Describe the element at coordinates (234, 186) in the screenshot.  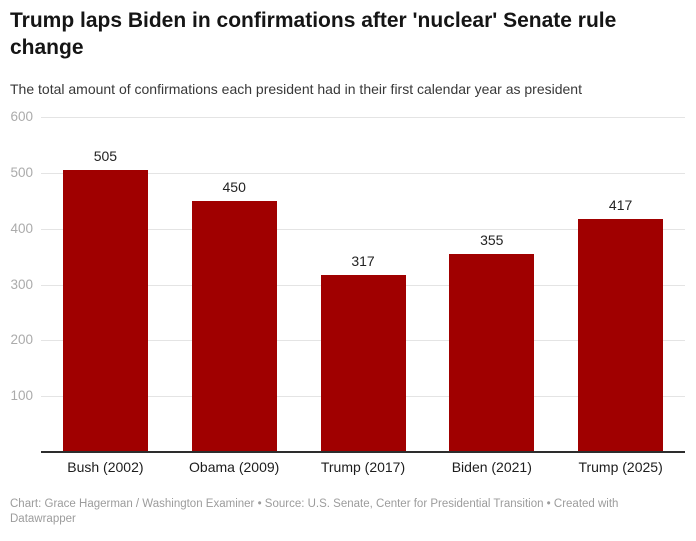
I see `bar-value-label: 450` at that location.